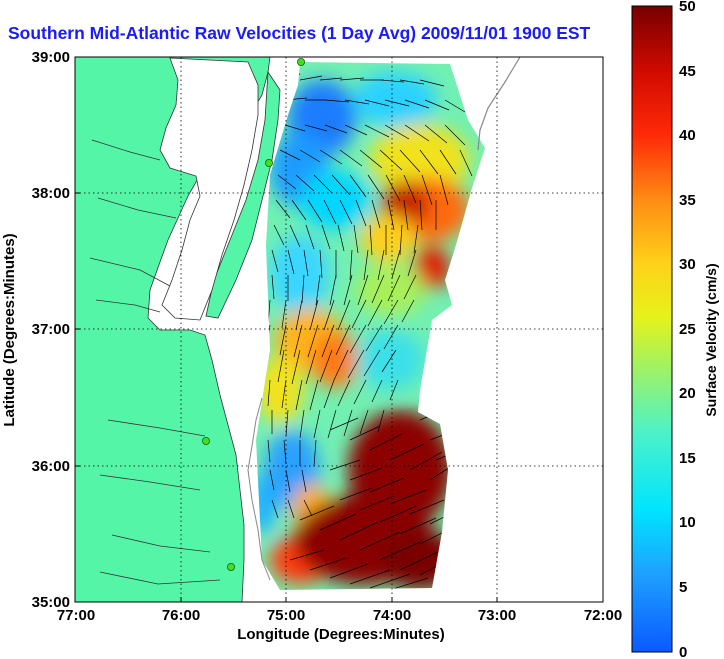 Image resolution: width=724 pixels, height=659 pixels. I want to click on delmarva-peninsula, so click(243, 194).